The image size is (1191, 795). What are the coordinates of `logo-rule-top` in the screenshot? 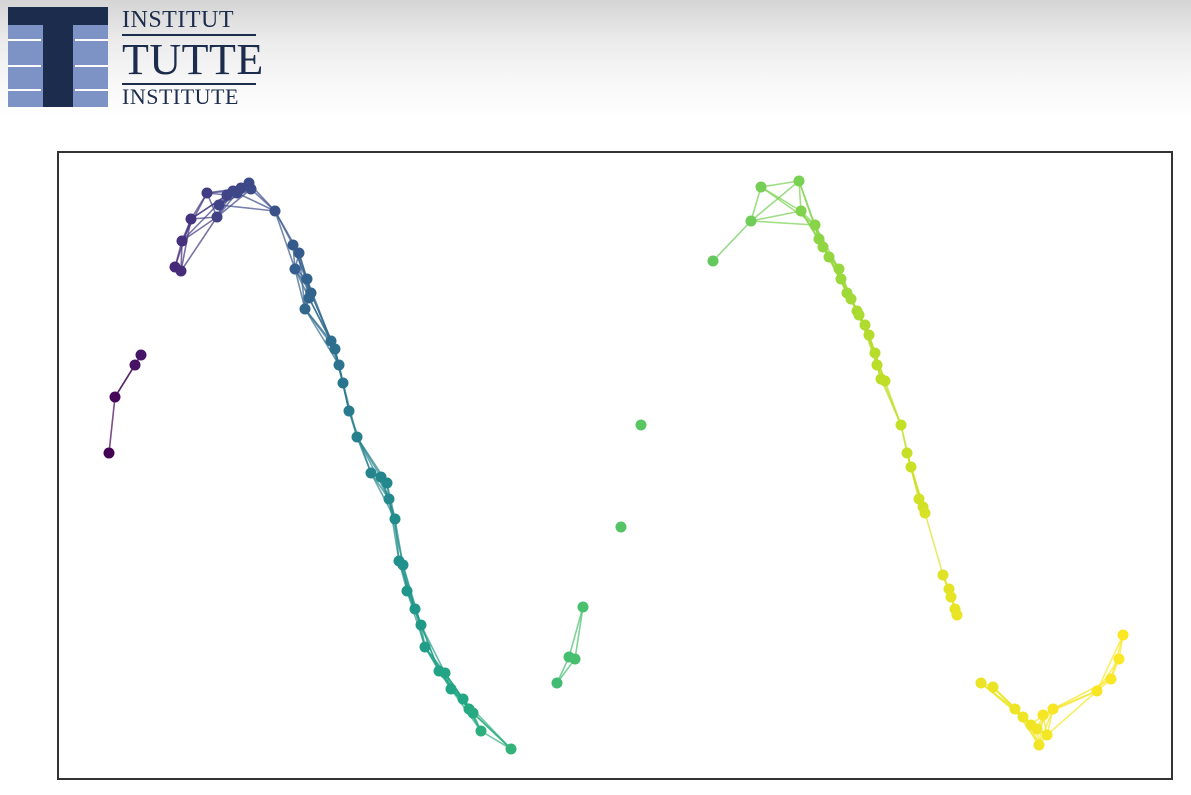 It's located at (189, 35).